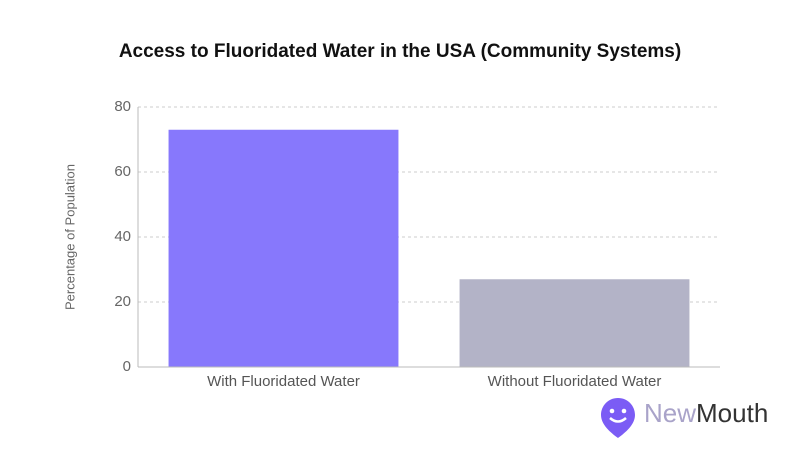 This screenshot has width=800, height=470. What do you see at coordinates (122, 171) in the screenshot?
I see `y-tick-label: 60` at bounding box center [122, 171].